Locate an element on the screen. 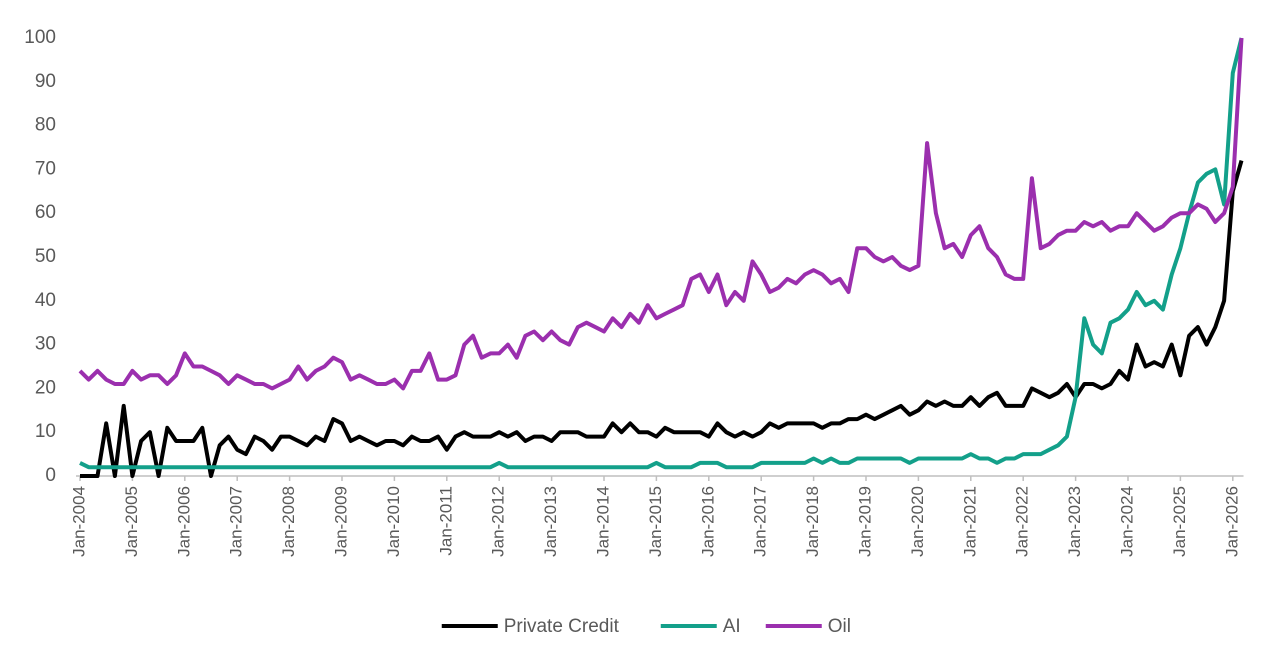 The height and width of the screenshot is (671, 1268). x-tick-label: Jan-2022 is located at coordinates (1022, 521).